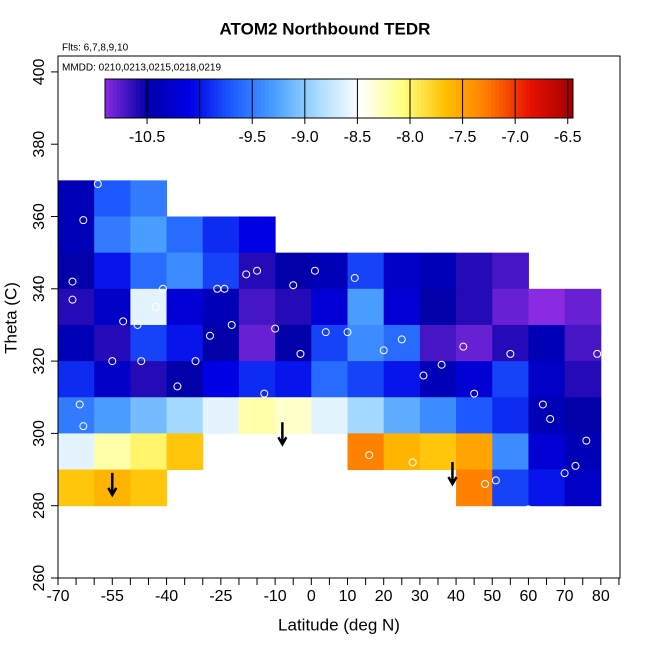 This screenshot has width=650, height=650. I want to click on x-tick-label: -55, so click(112, 596).